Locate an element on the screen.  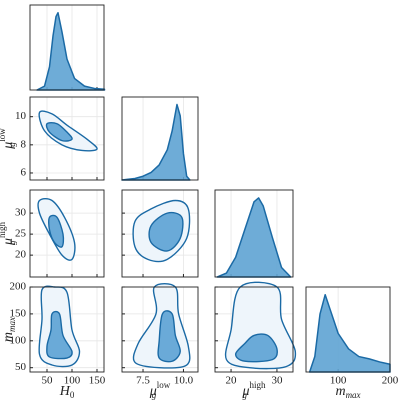
x-tick-label: 150 is located at coordinates (97, 381).